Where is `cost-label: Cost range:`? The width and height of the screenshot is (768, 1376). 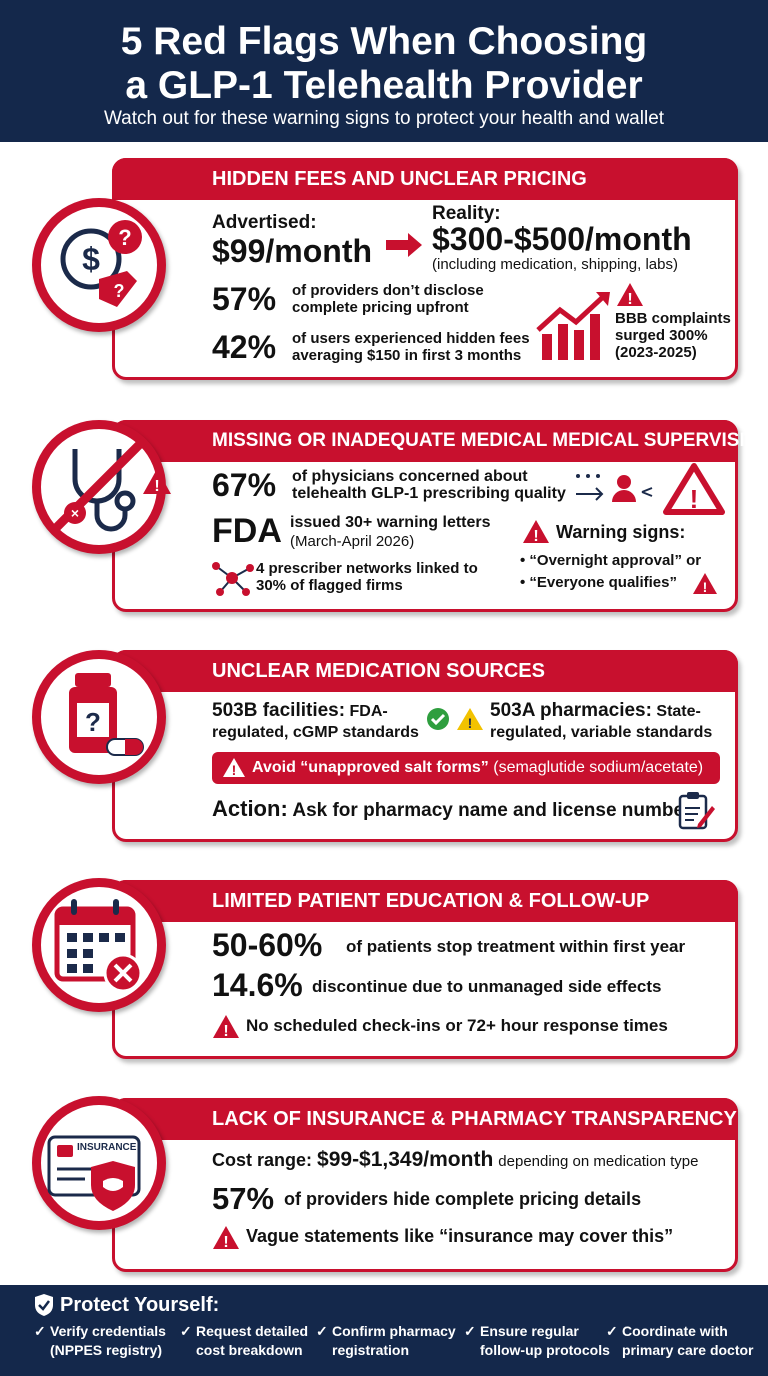 cost-label: Cost range: is located at coordinates (262, 1160).